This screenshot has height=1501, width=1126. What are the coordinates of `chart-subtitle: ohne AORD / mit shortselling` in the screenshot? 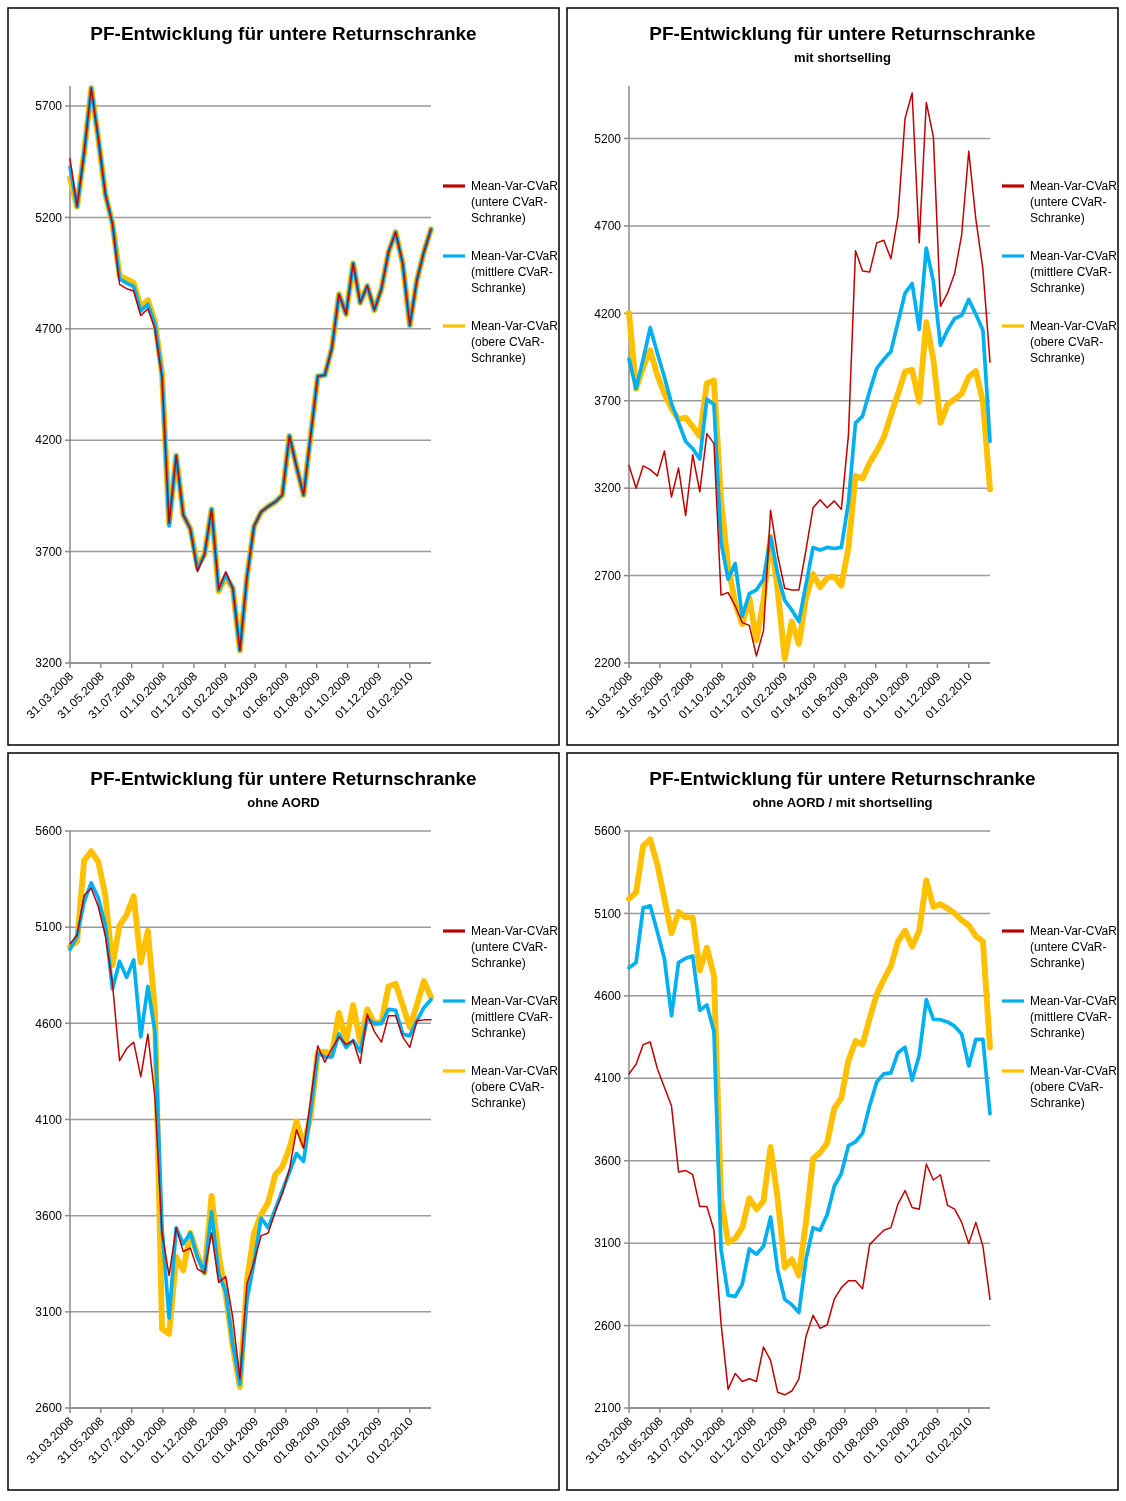 It's located at (842, 802).